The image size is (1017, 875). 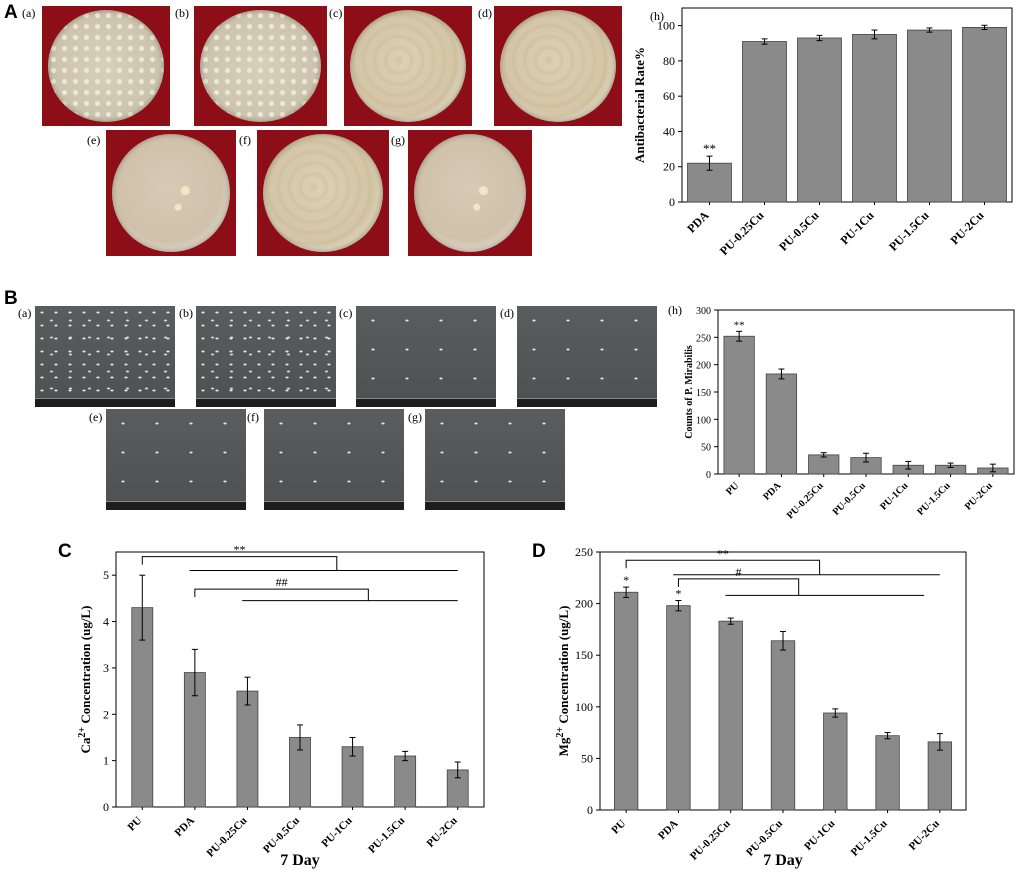 I want to click on photo-label-f: (f), so click(x=245, y=140).